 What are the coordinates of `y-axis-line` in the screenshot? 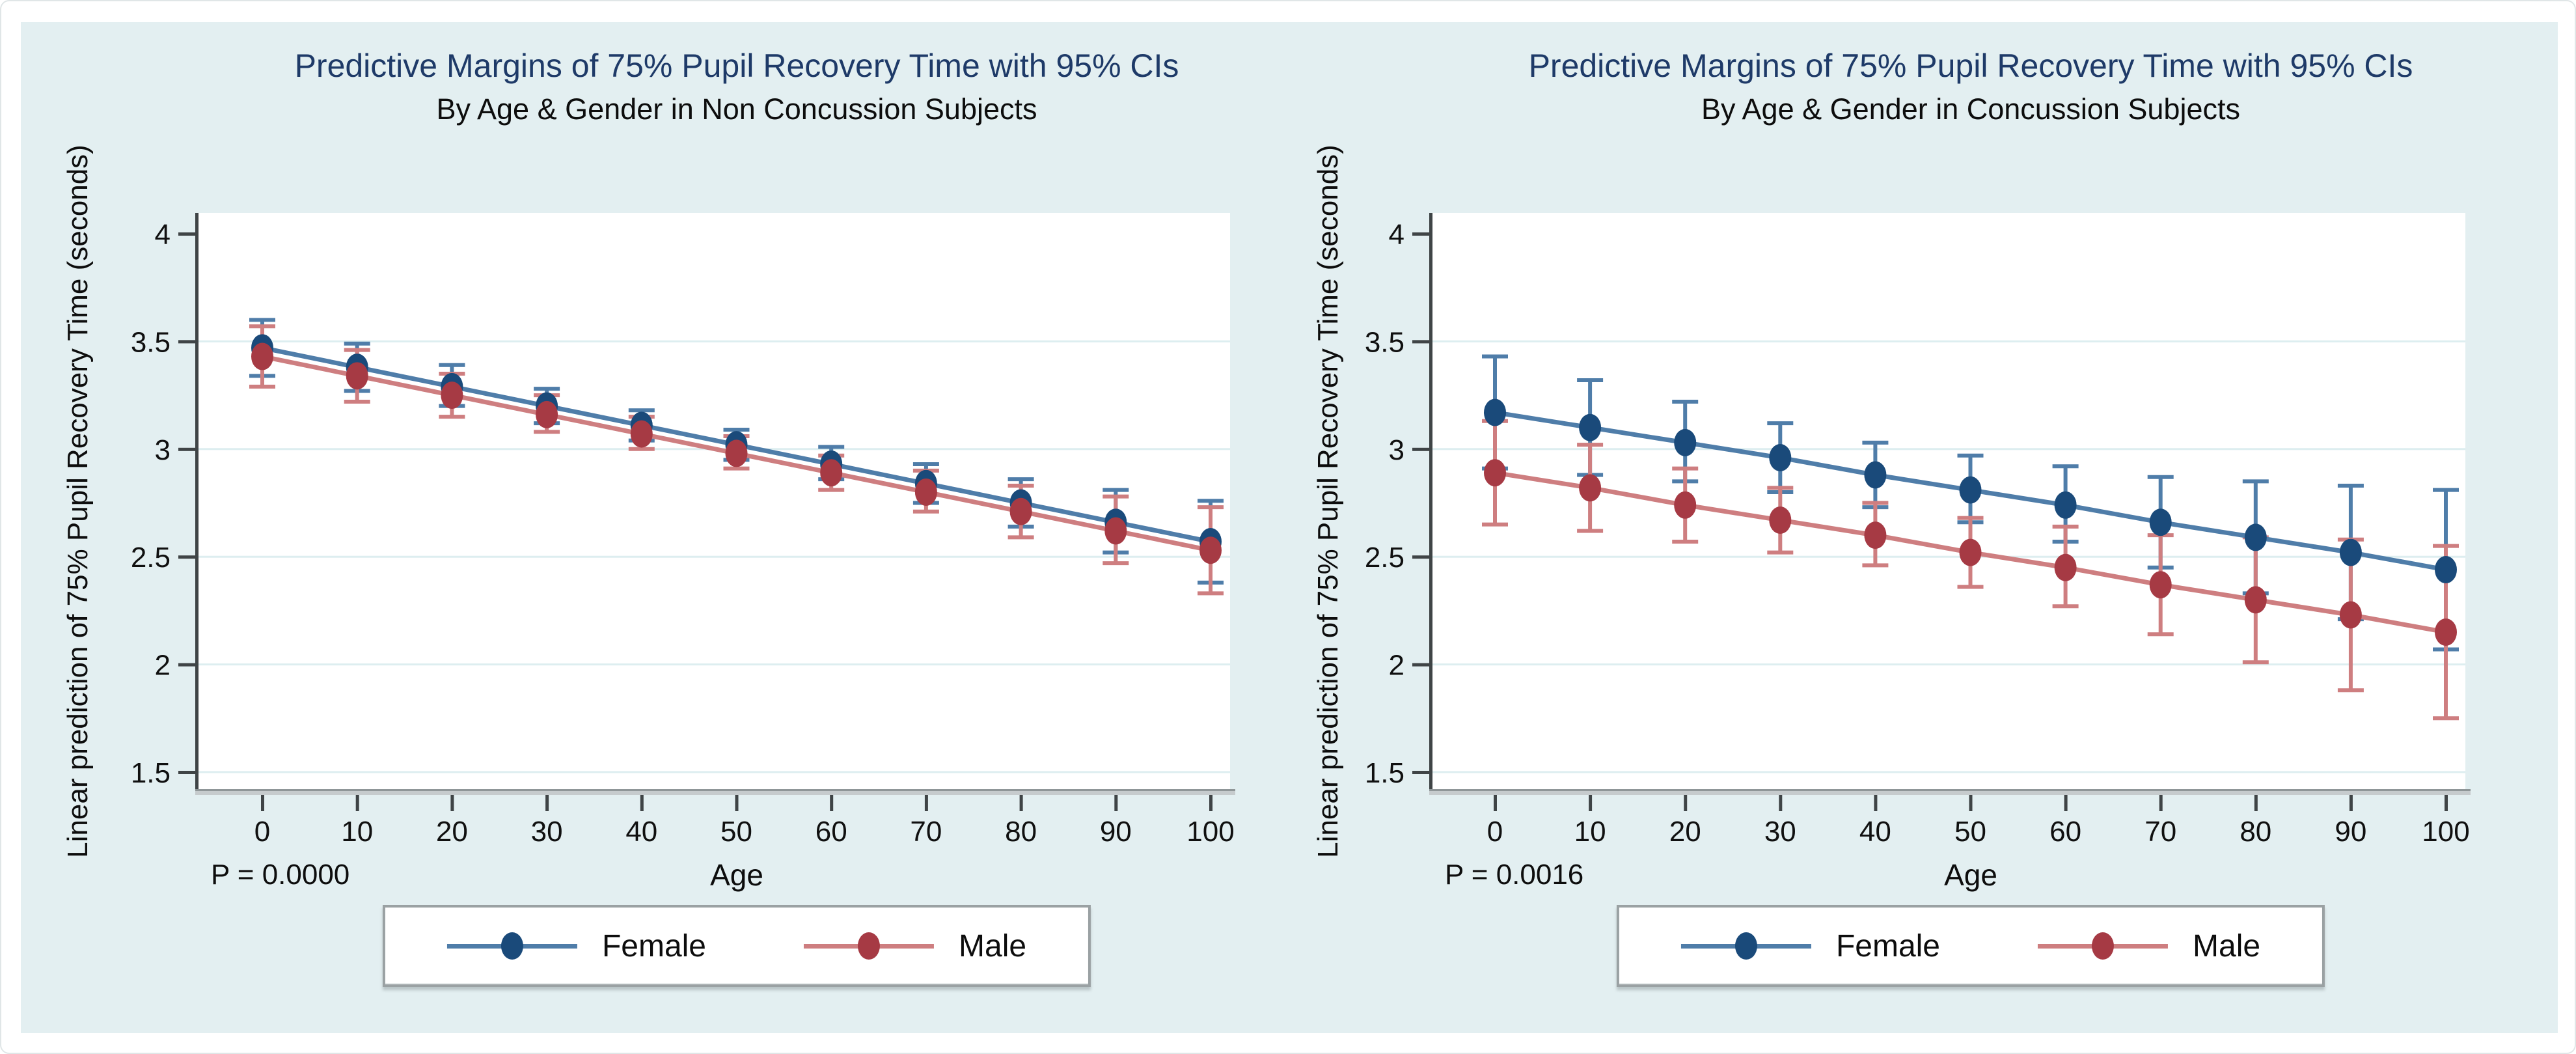 It's located at (197, 501).